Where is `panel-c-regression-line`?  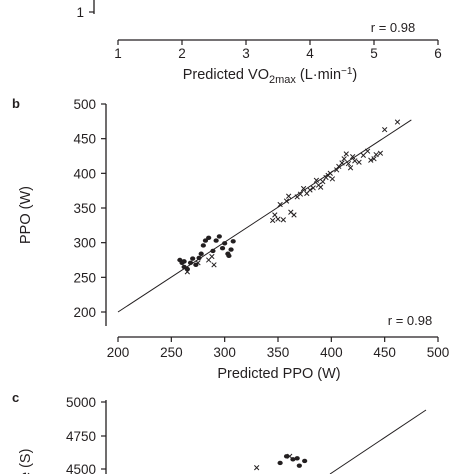 panel-c-regression-line is located at coordinates (378, 441).